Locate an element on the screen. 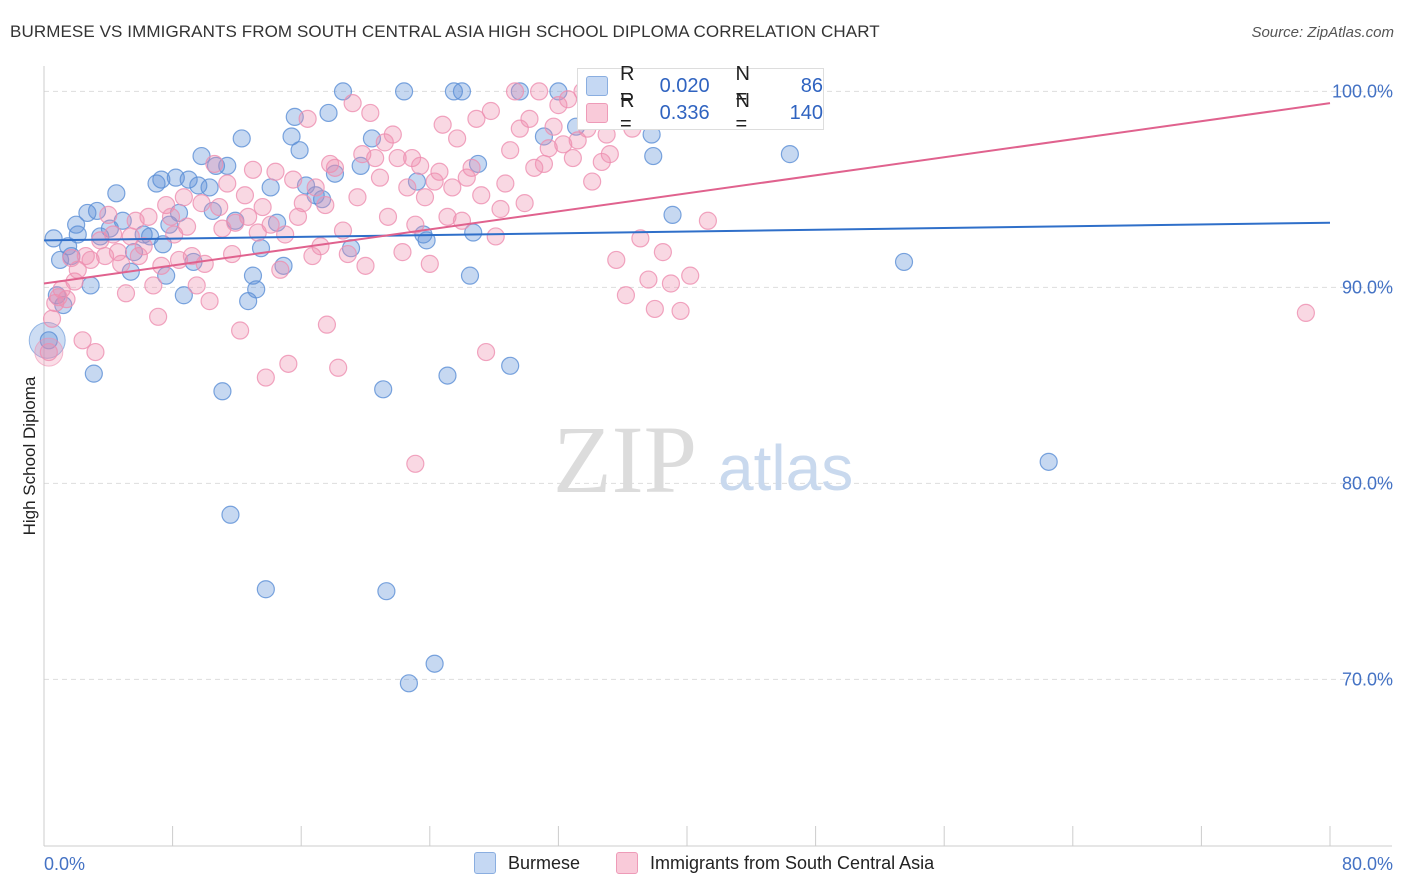  watermark-atlas: atlas is located at coordinates (785, 468).